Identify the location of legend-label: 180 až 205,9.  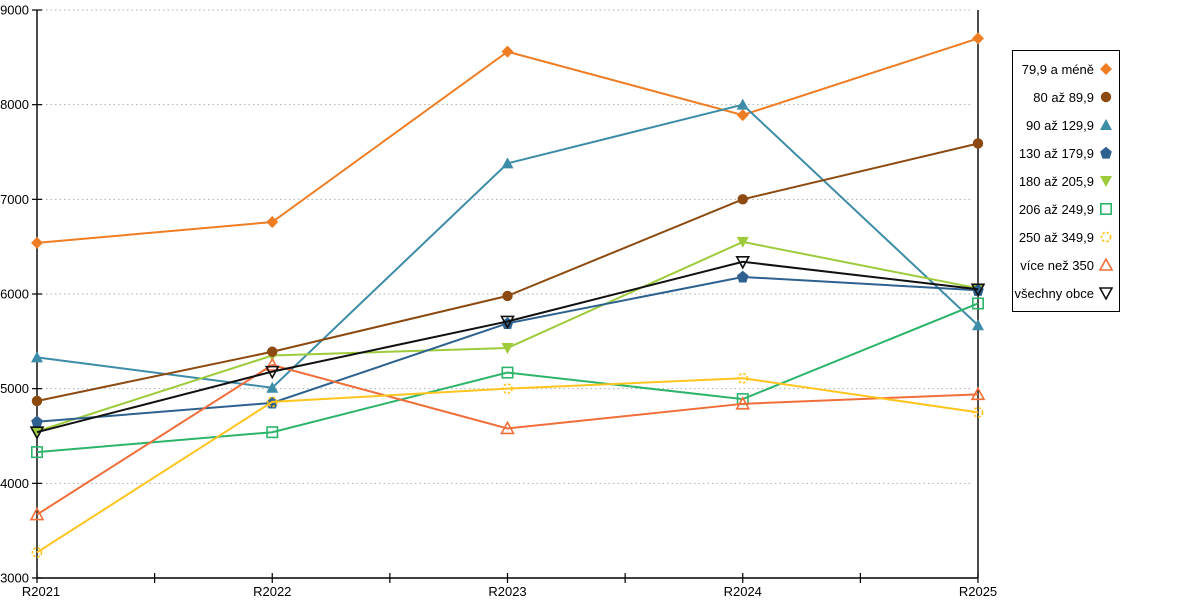
(1056, 181).